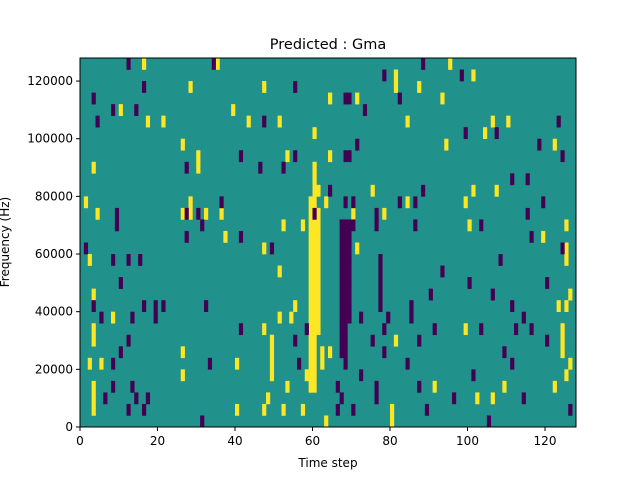  What do you see at coordinates (53, 254) in the screenshot?
I see `y-axis: 0 20000 40000 60000 80000 100000 120000` at bounding box center [53, 254].